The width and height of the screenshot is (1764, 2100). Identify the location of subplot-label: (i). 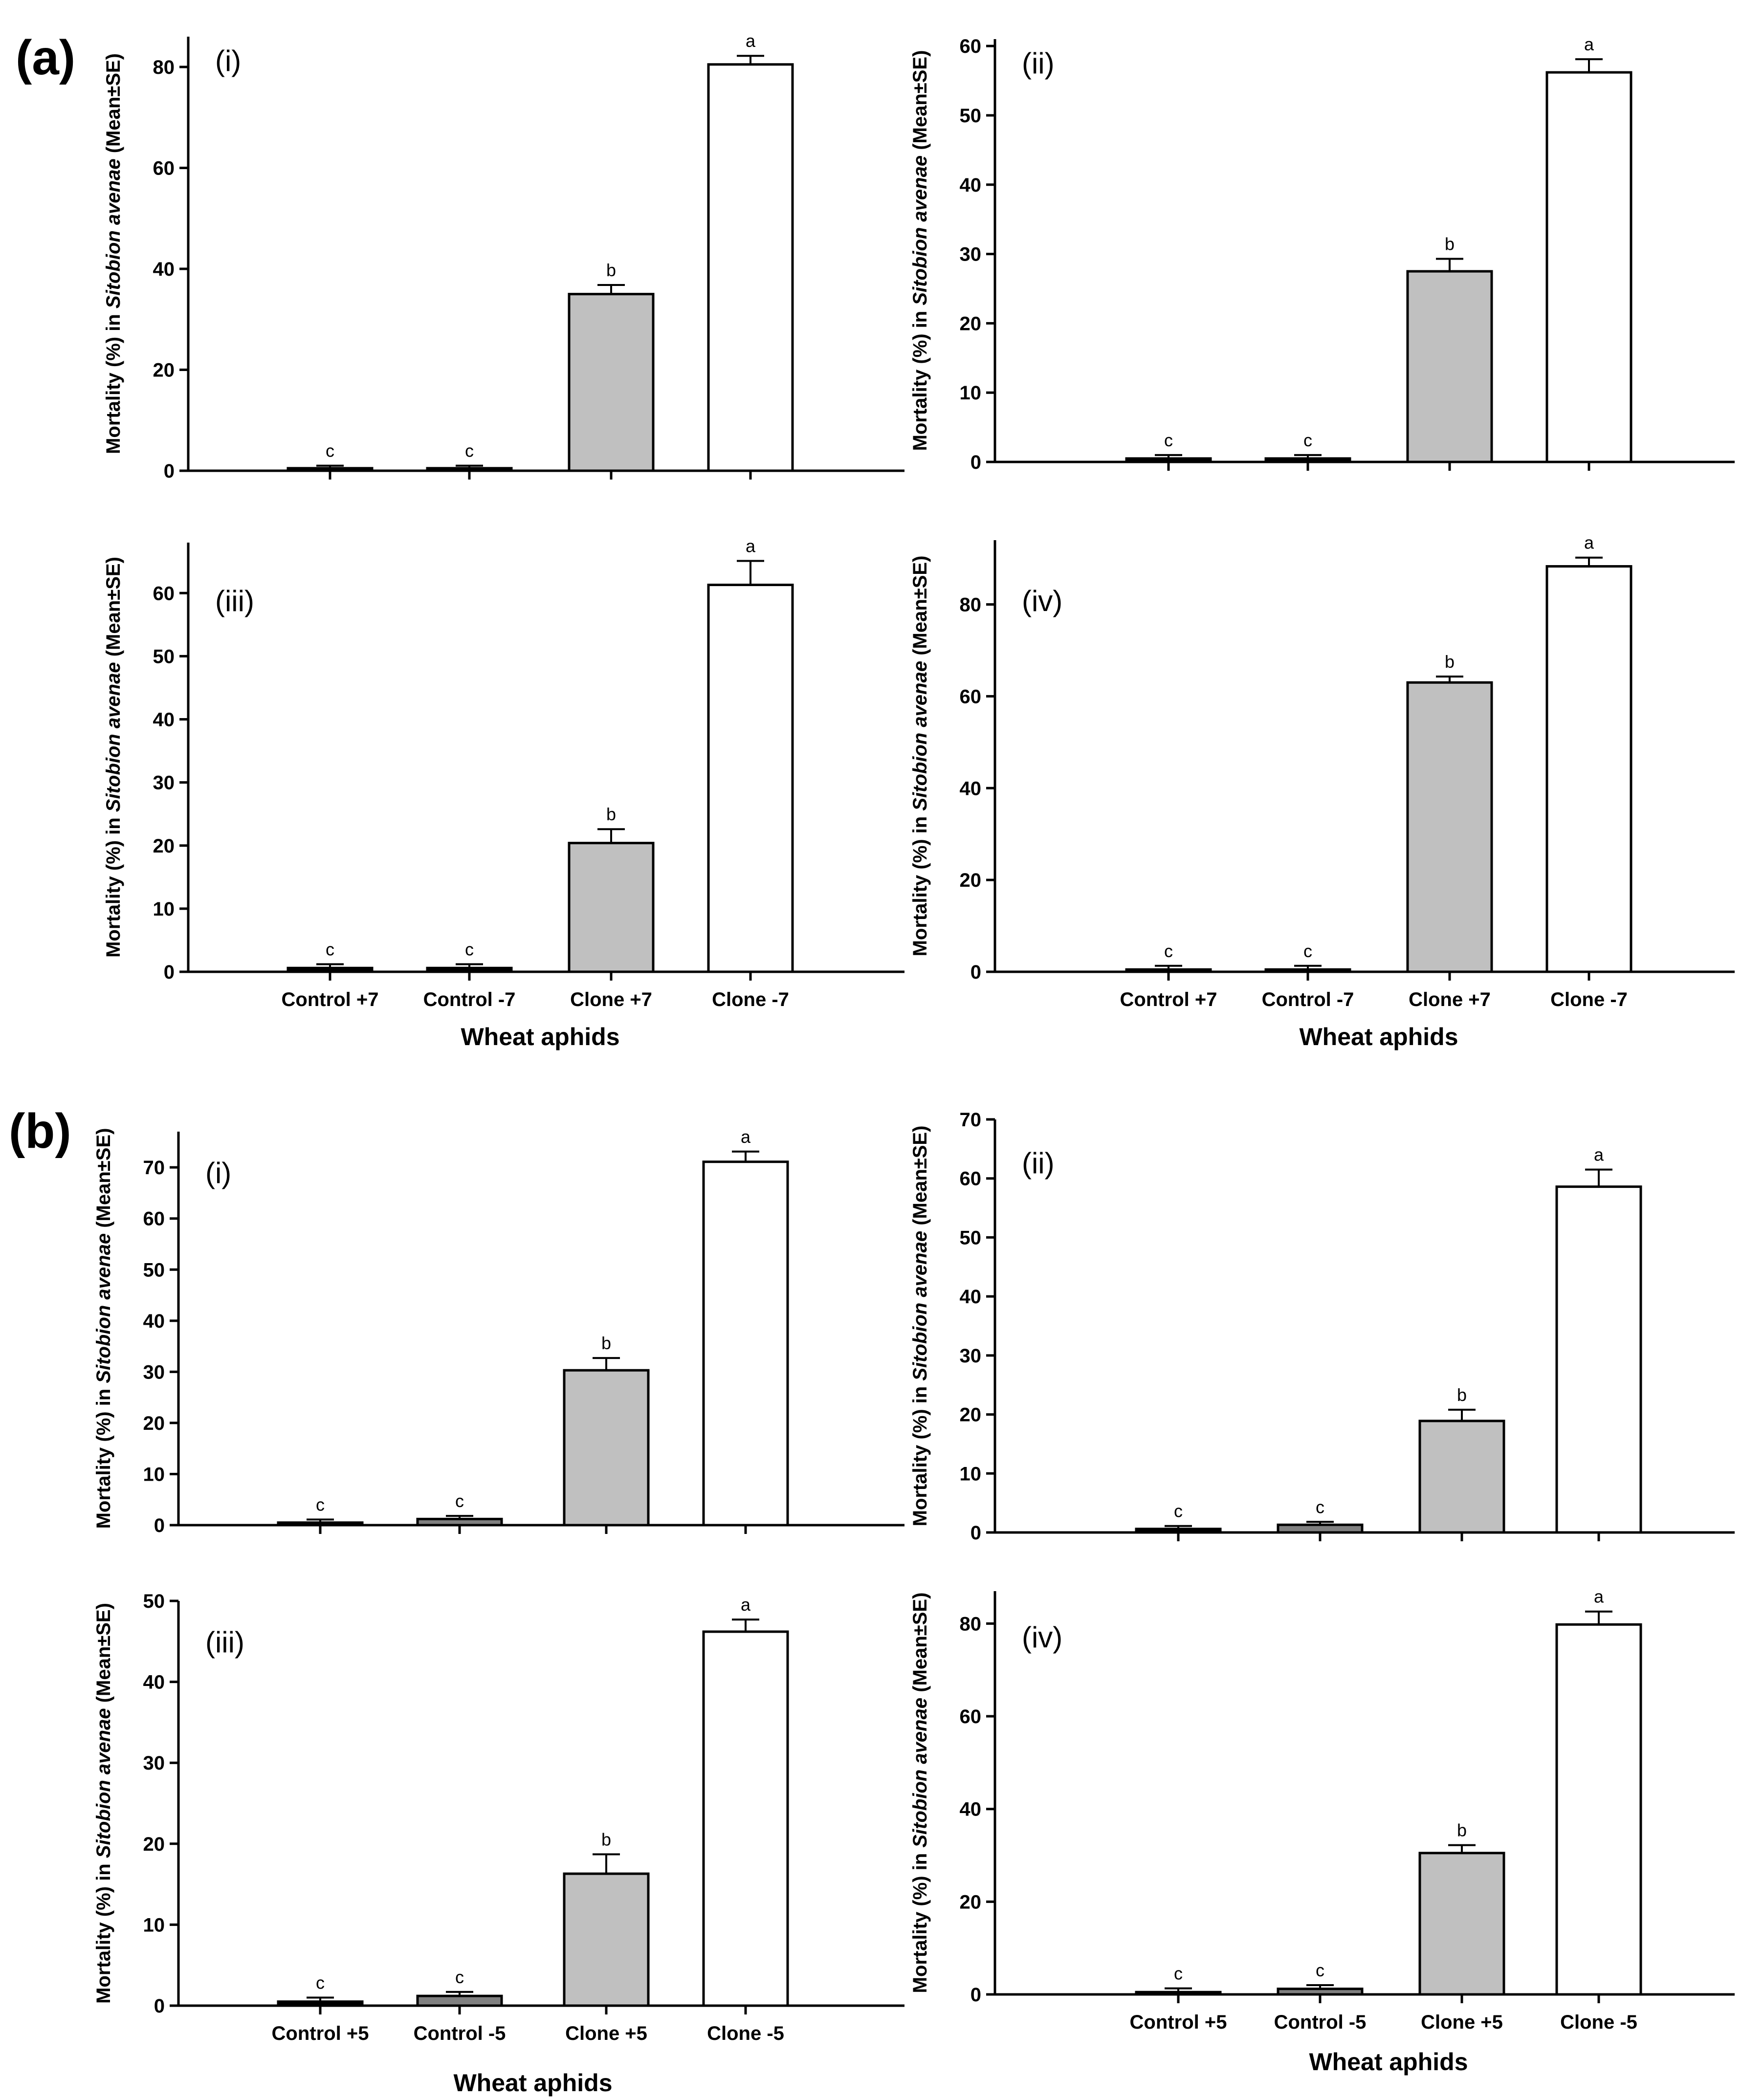
(228, 61).